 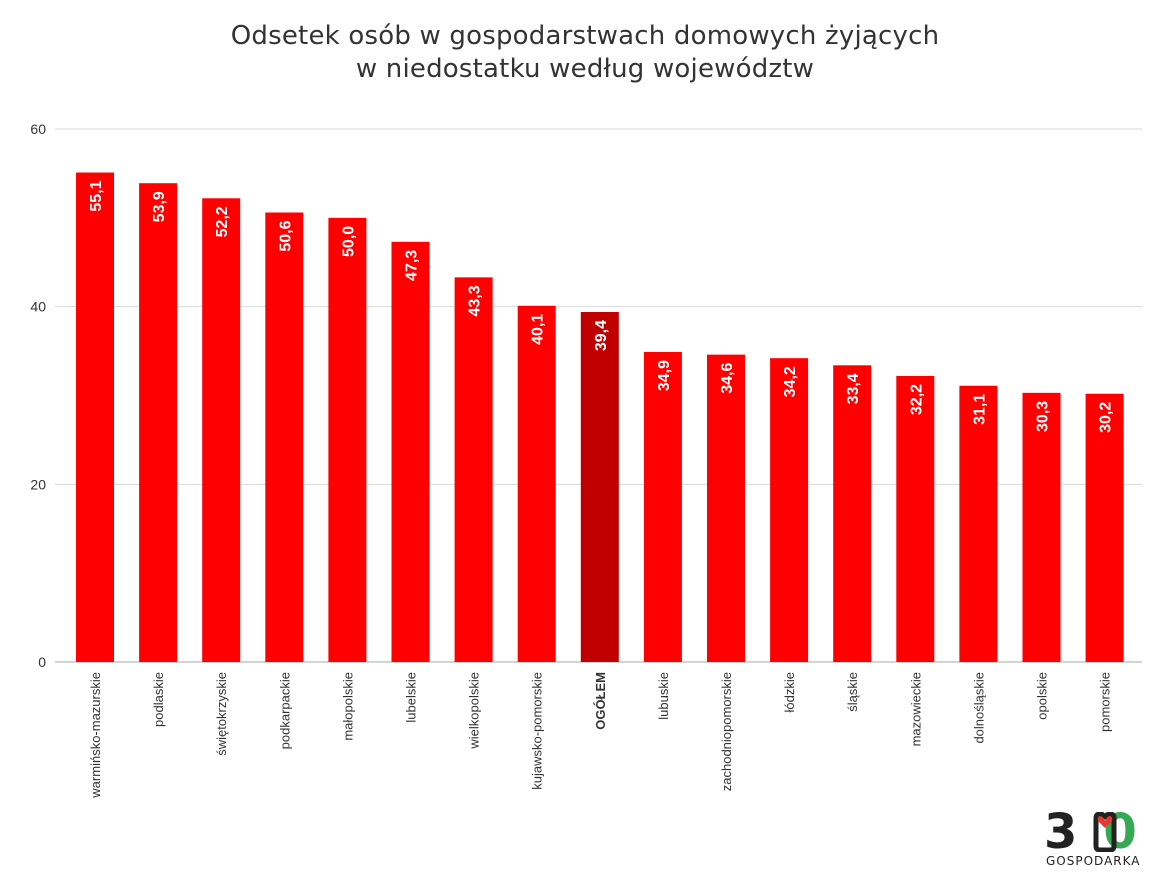 I want to click on y-axis-tick-labels: 0 20 40 60, so click(x=38, y=395).